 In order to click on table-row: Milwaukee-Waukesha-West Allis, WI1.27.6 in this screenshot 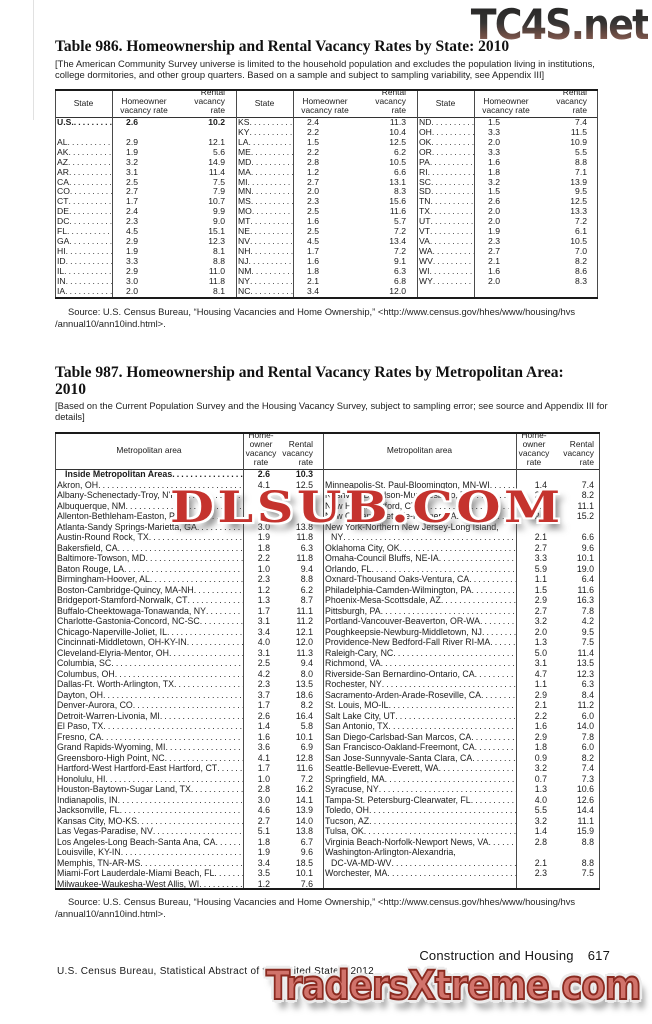, I will do `click(189, 885)`.